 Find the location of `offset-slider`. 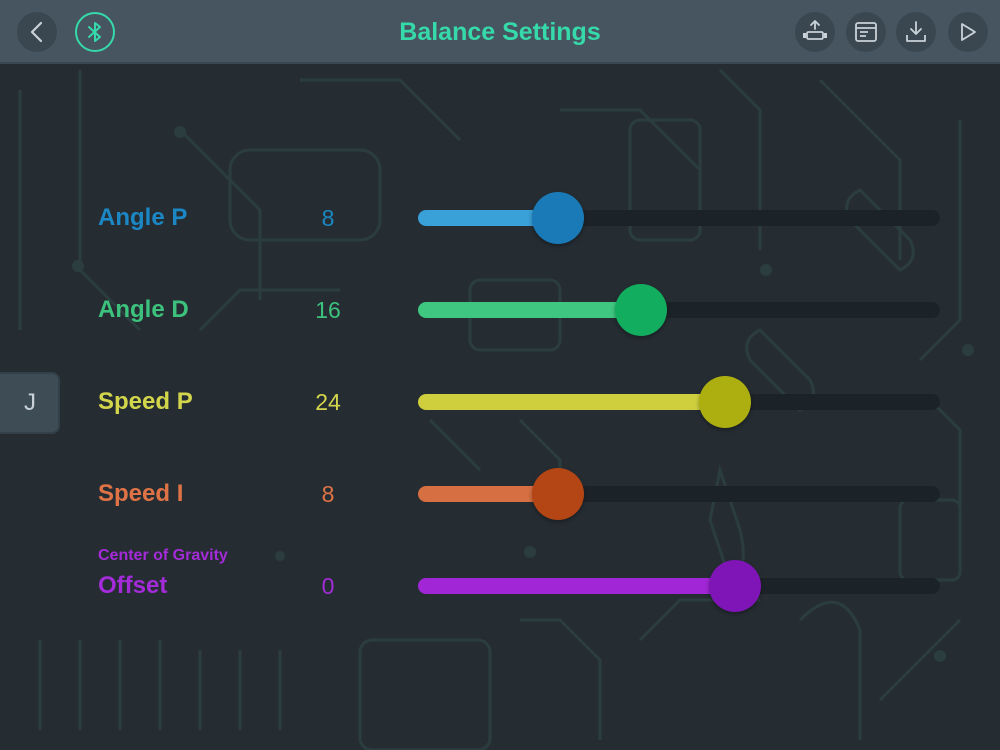

offset-slider is located at coordinates (679, 586).